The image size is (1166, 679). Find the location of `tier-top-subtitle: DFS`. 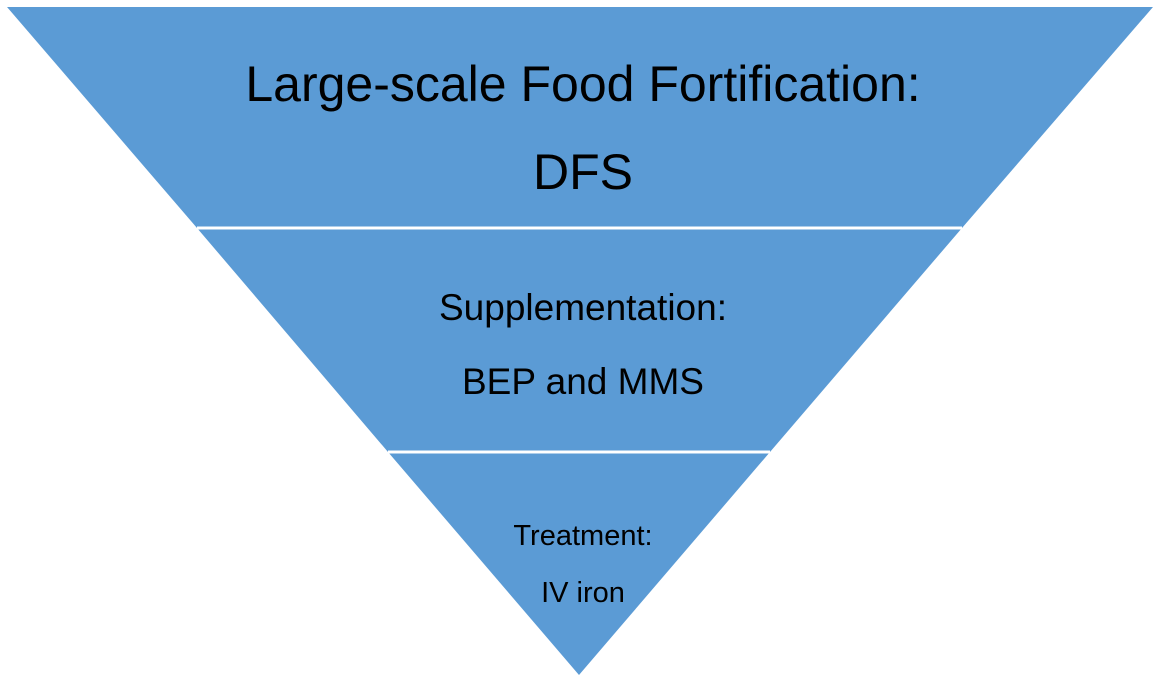

tier-top-subtitle: DFS is located at coordinates (583, 172).